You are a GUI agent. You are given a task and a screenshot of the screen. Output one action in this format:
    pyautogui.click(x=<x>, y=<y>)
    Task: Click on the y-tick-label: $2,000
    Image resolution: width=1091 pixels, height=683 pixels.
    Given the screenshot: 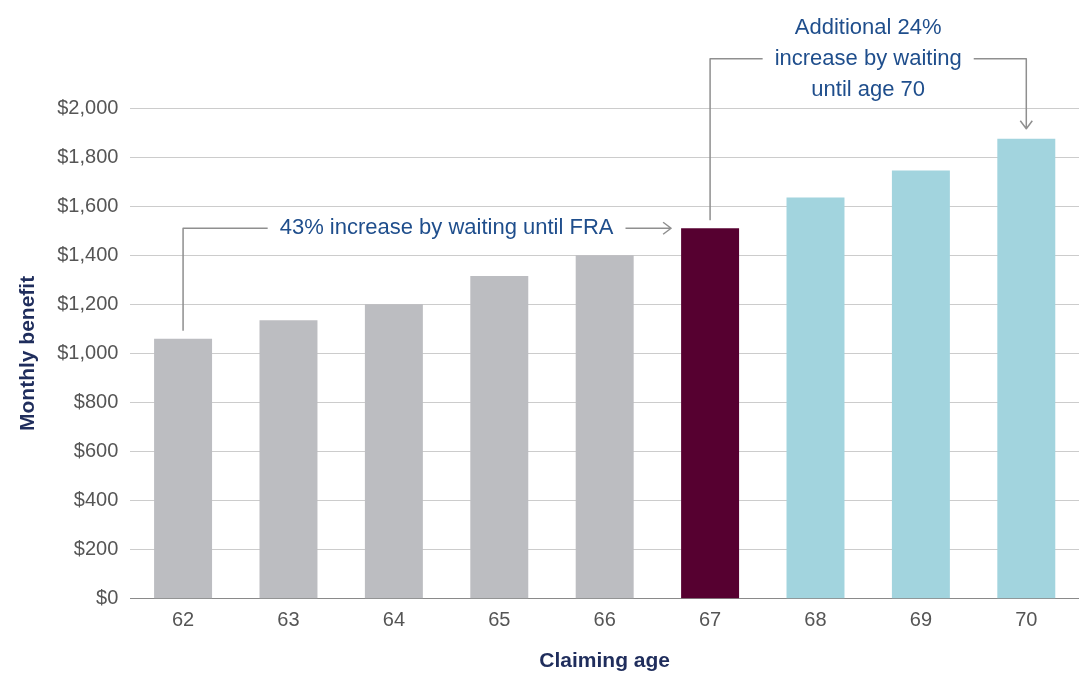 What is the action you would take?
    pyautogui.click(x=88, y=106)
    